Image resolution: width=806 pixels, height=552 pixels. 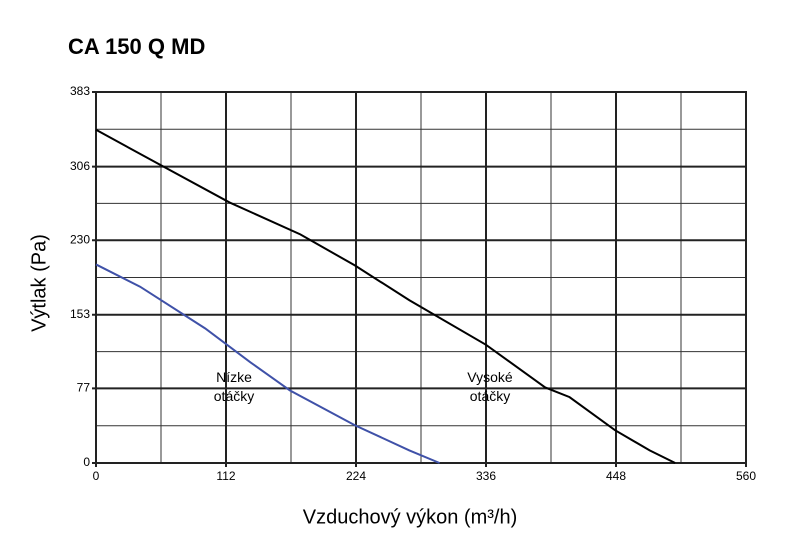 I want to click on y-tick-label: 0, so click(x=86, y=462).